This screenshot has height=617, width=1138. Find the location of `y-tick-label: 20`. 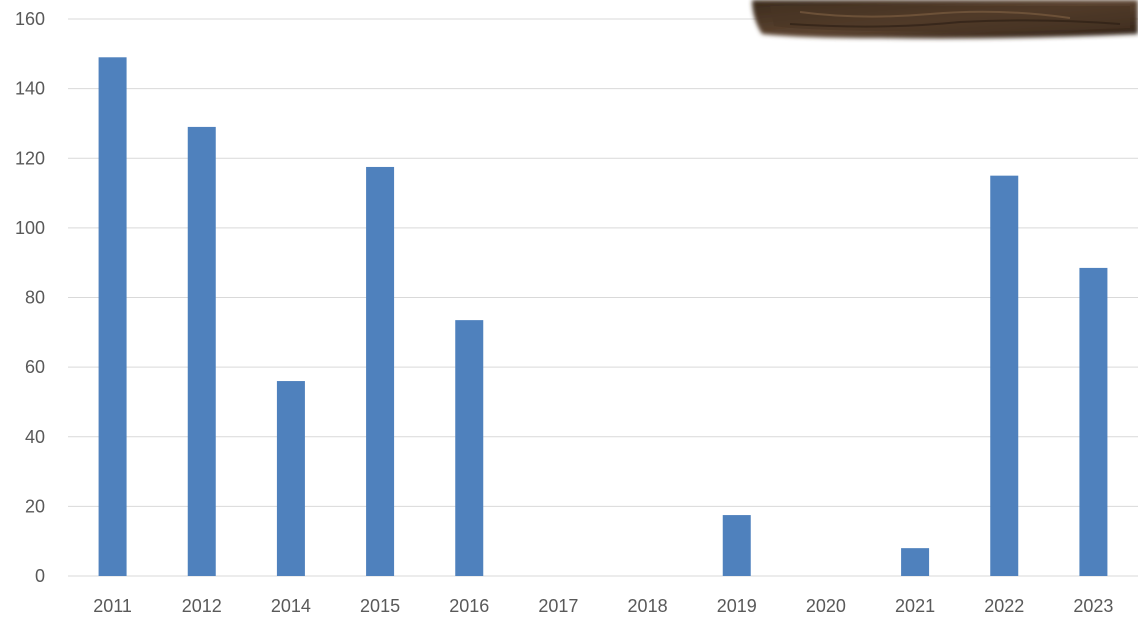

y-tick-label: 20 is located at coordinates (35, 506).